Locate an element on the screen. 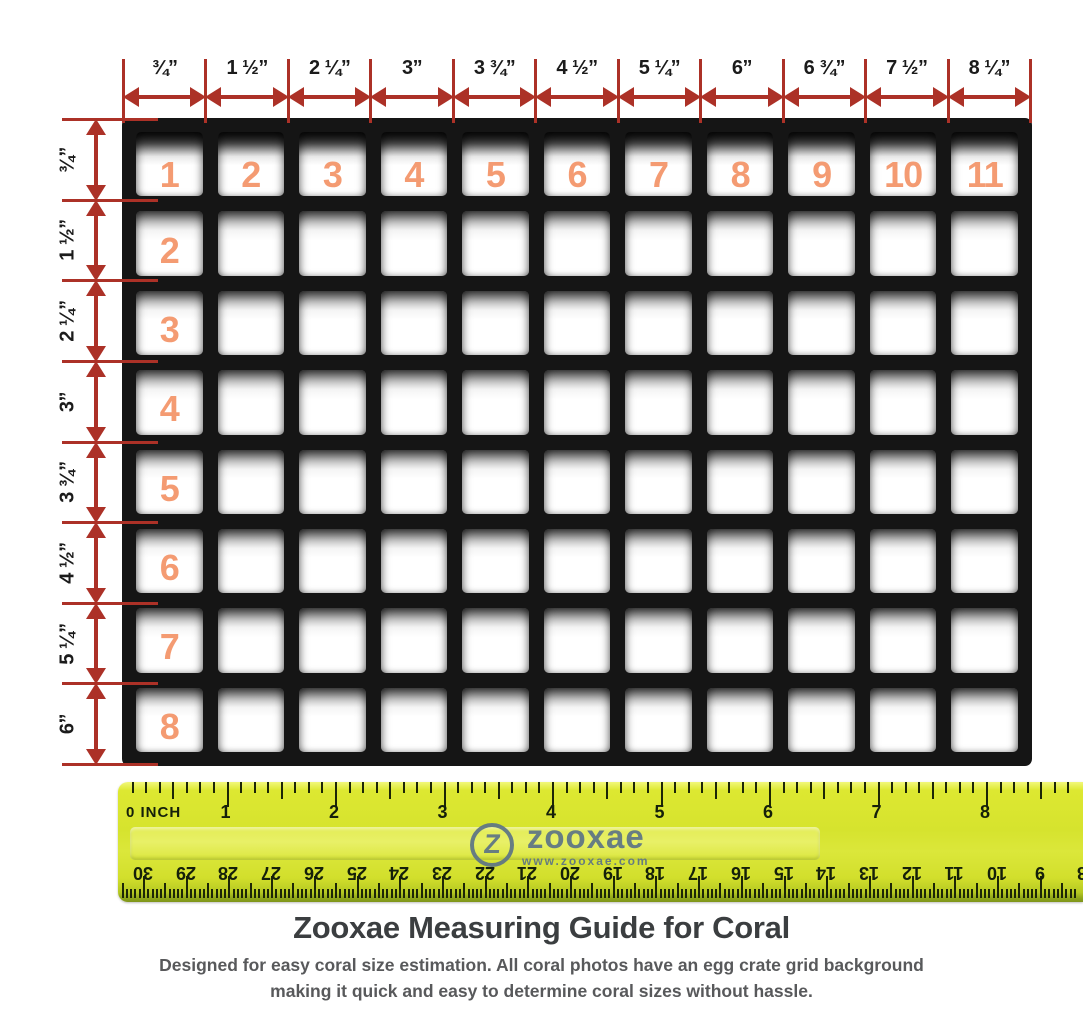 The image size is (1083, 1035). top-scale-label: 4 ½” is located at coordinates (577, 68).